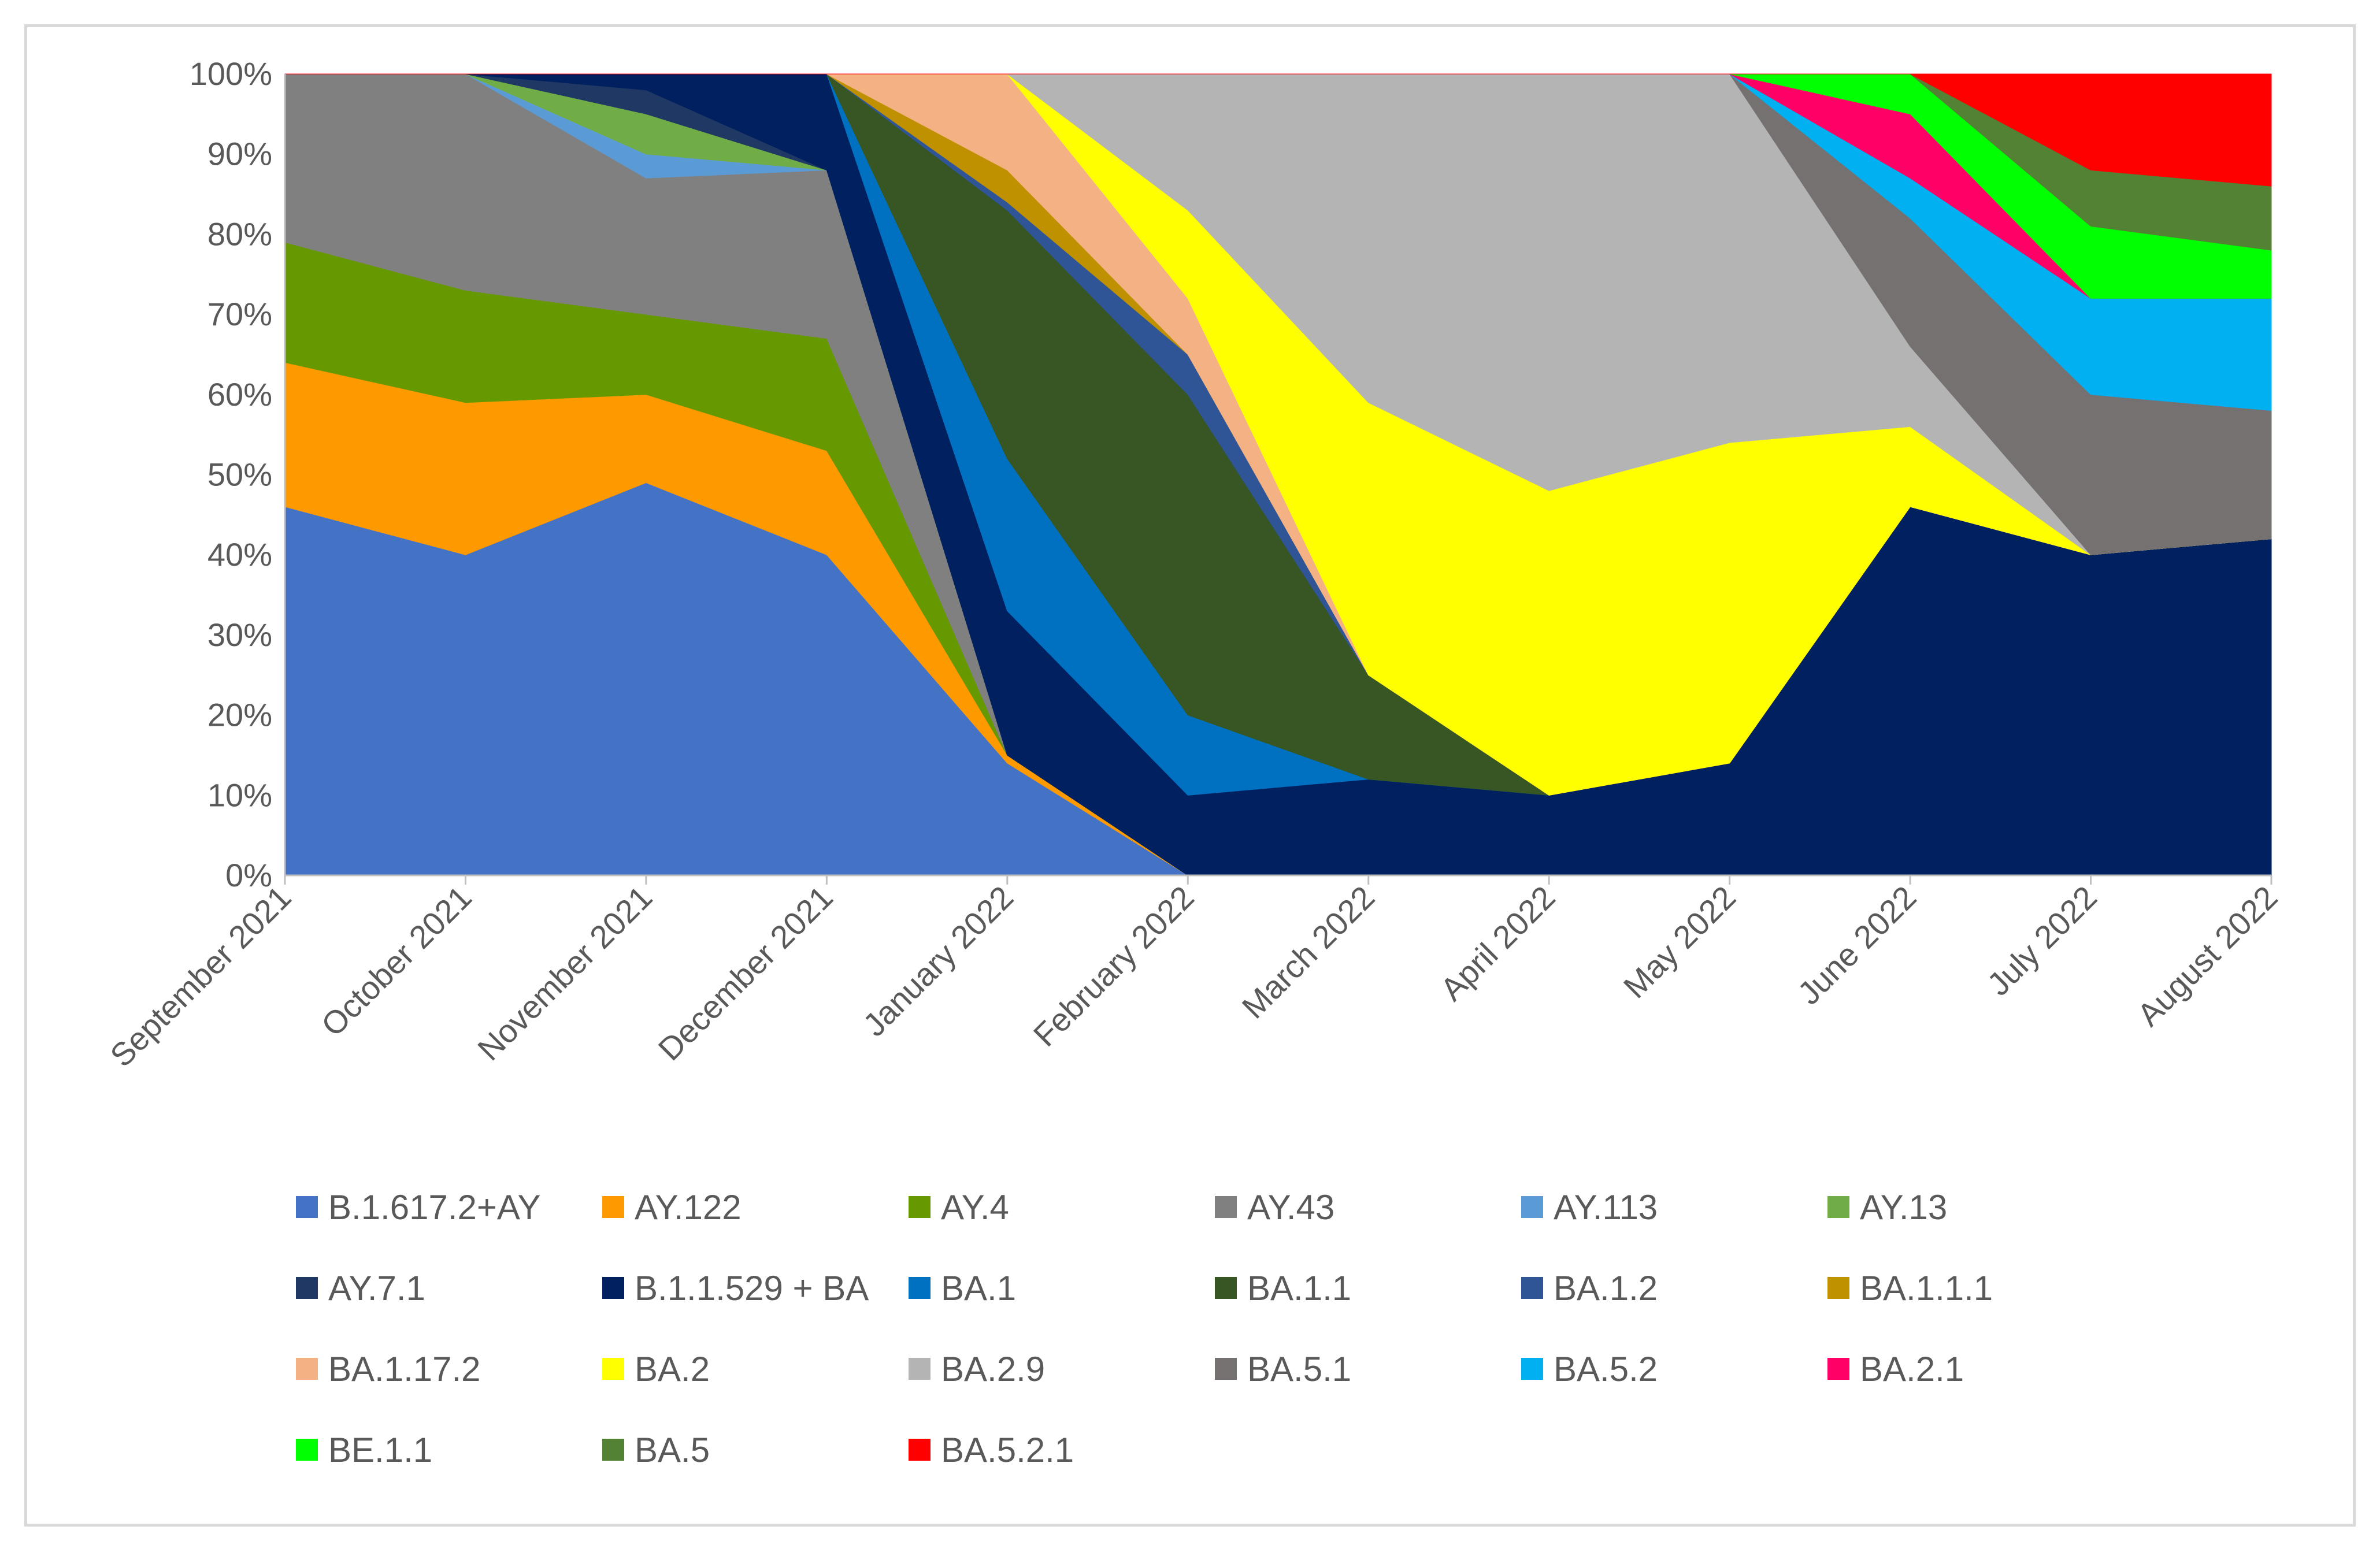  I want to click on legend-label: BE.1.1, so click(380, 1450).